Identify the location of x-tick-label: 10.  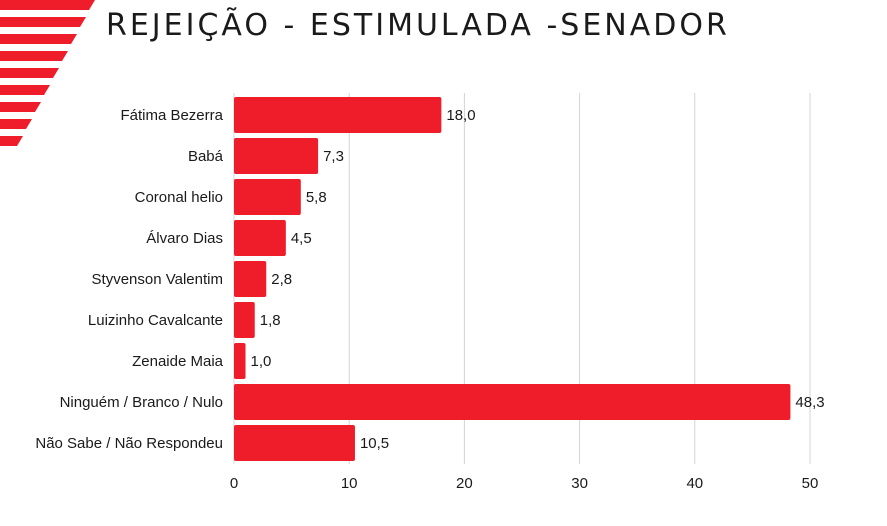
(349, 483).